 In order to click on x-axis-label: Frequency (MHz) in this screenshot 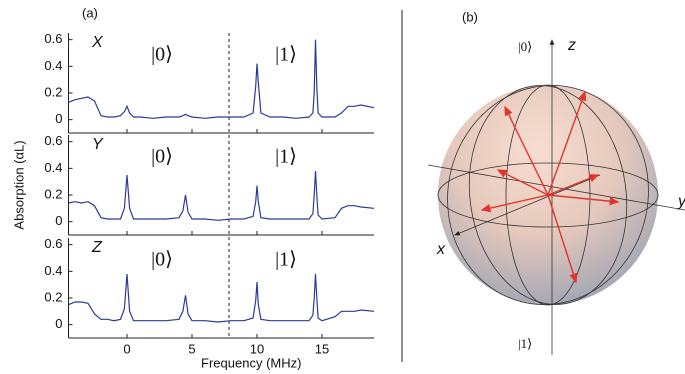, I will do `click(251, 362)`.